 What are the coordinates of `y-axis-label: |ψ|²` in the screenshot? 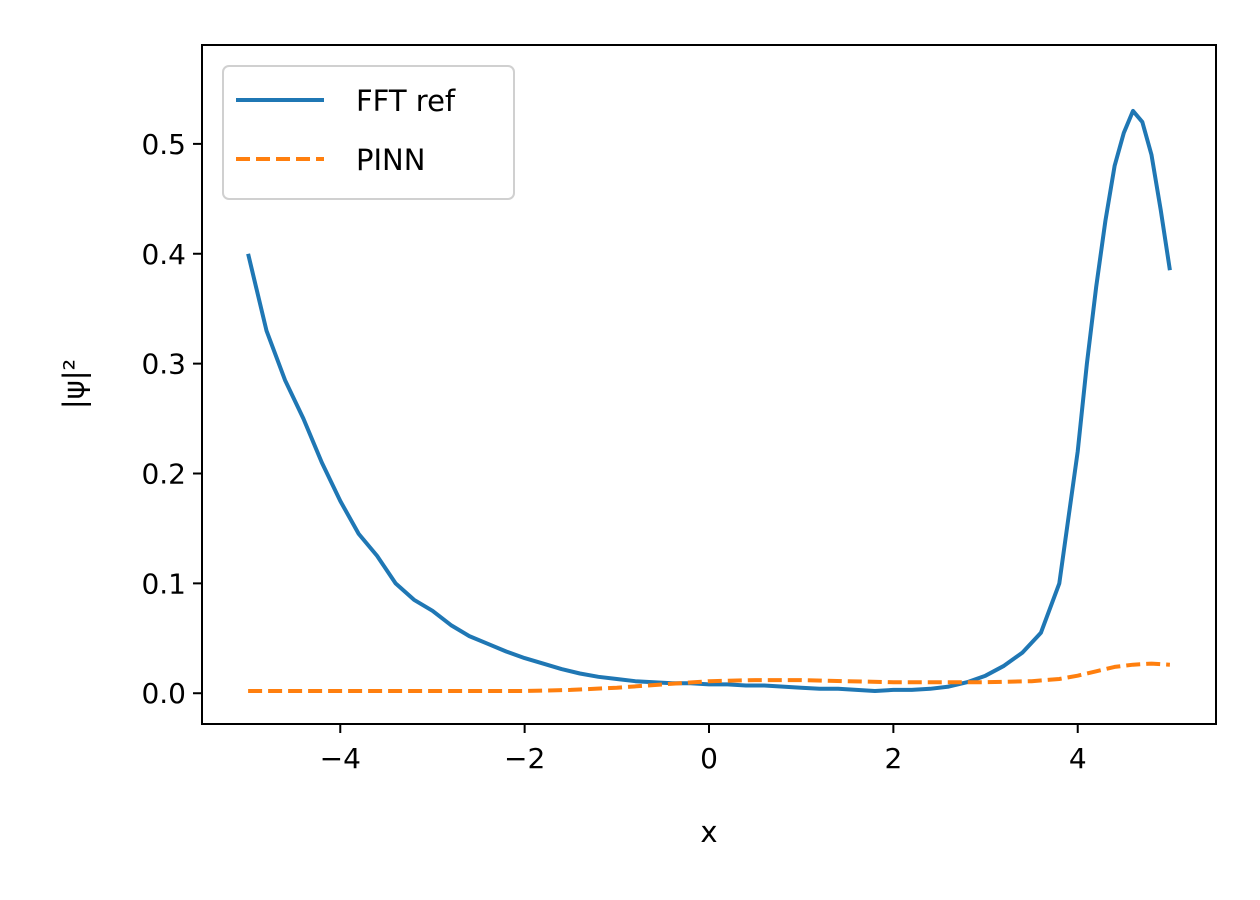 It's located at (74, 384).